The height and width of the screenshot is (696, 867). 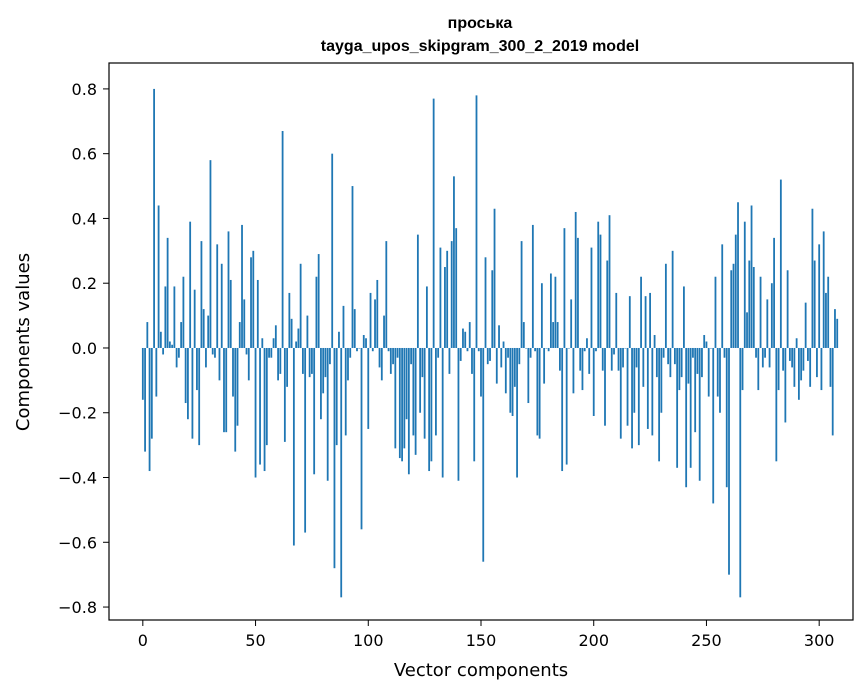 What do you see at coordinates (77, 542) in the screenshot?
I see `y-tick-label: −0.6` at bounding box center [77, 542].